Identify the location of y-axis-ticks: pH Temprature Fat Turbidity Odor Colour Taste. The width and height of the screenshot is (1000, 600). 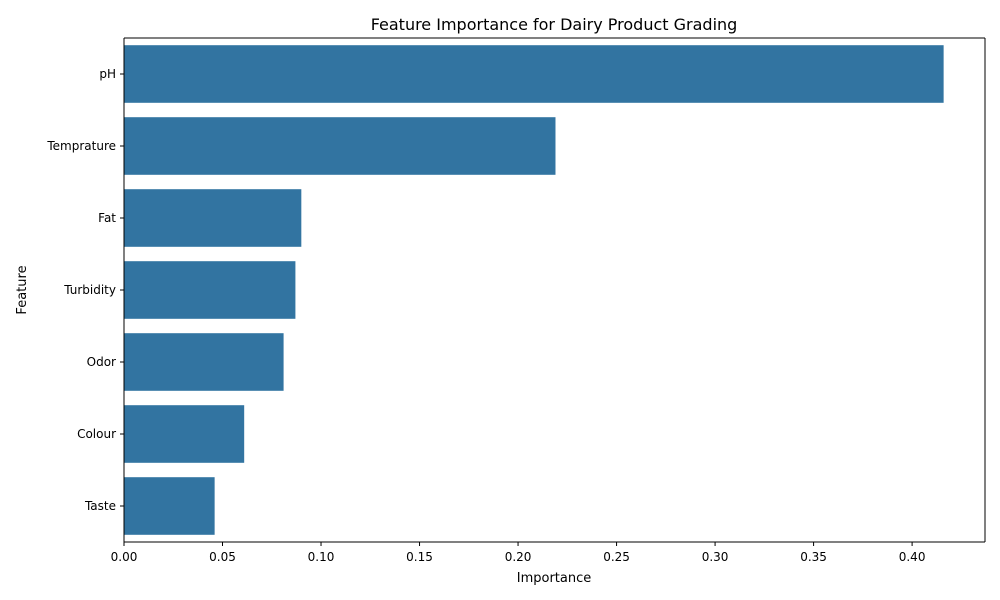
(85, 290).